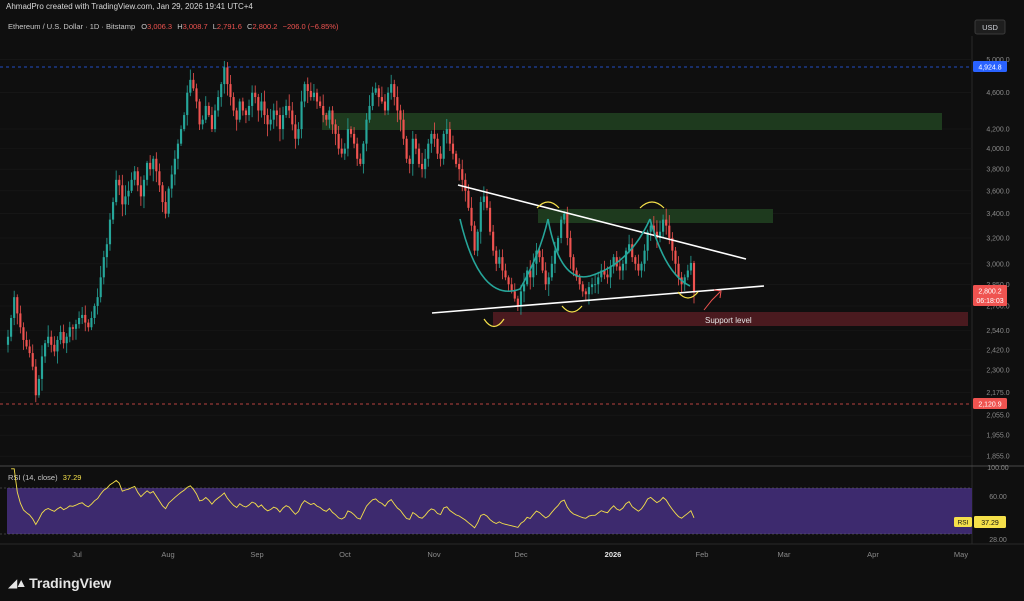 This screenshot has height=601, width=1024. Describe the element at coordinates (997, 457) in the screenshot. I see `price-tick-label: 1,855.0` at that location.